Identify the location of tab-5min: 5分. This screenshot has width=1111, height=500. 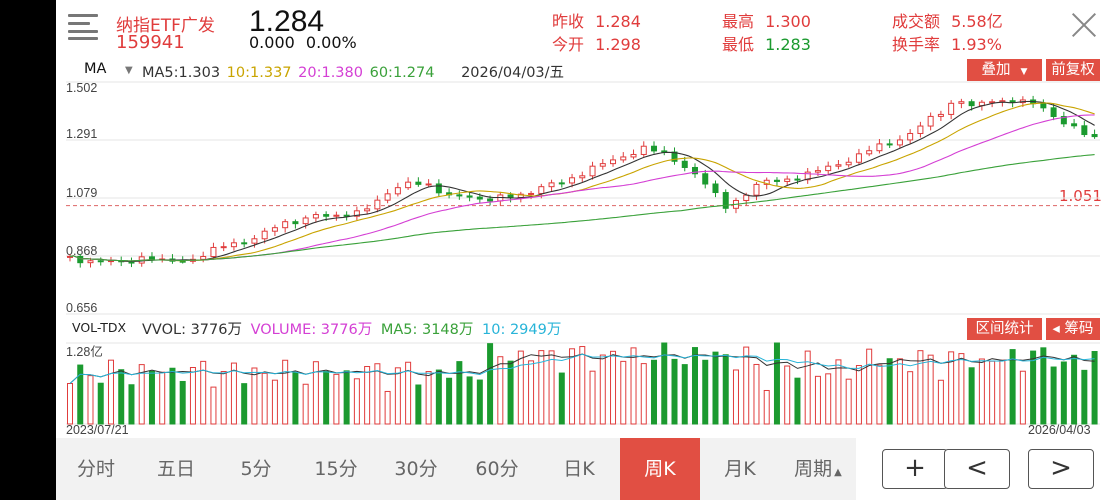
(256, 469).